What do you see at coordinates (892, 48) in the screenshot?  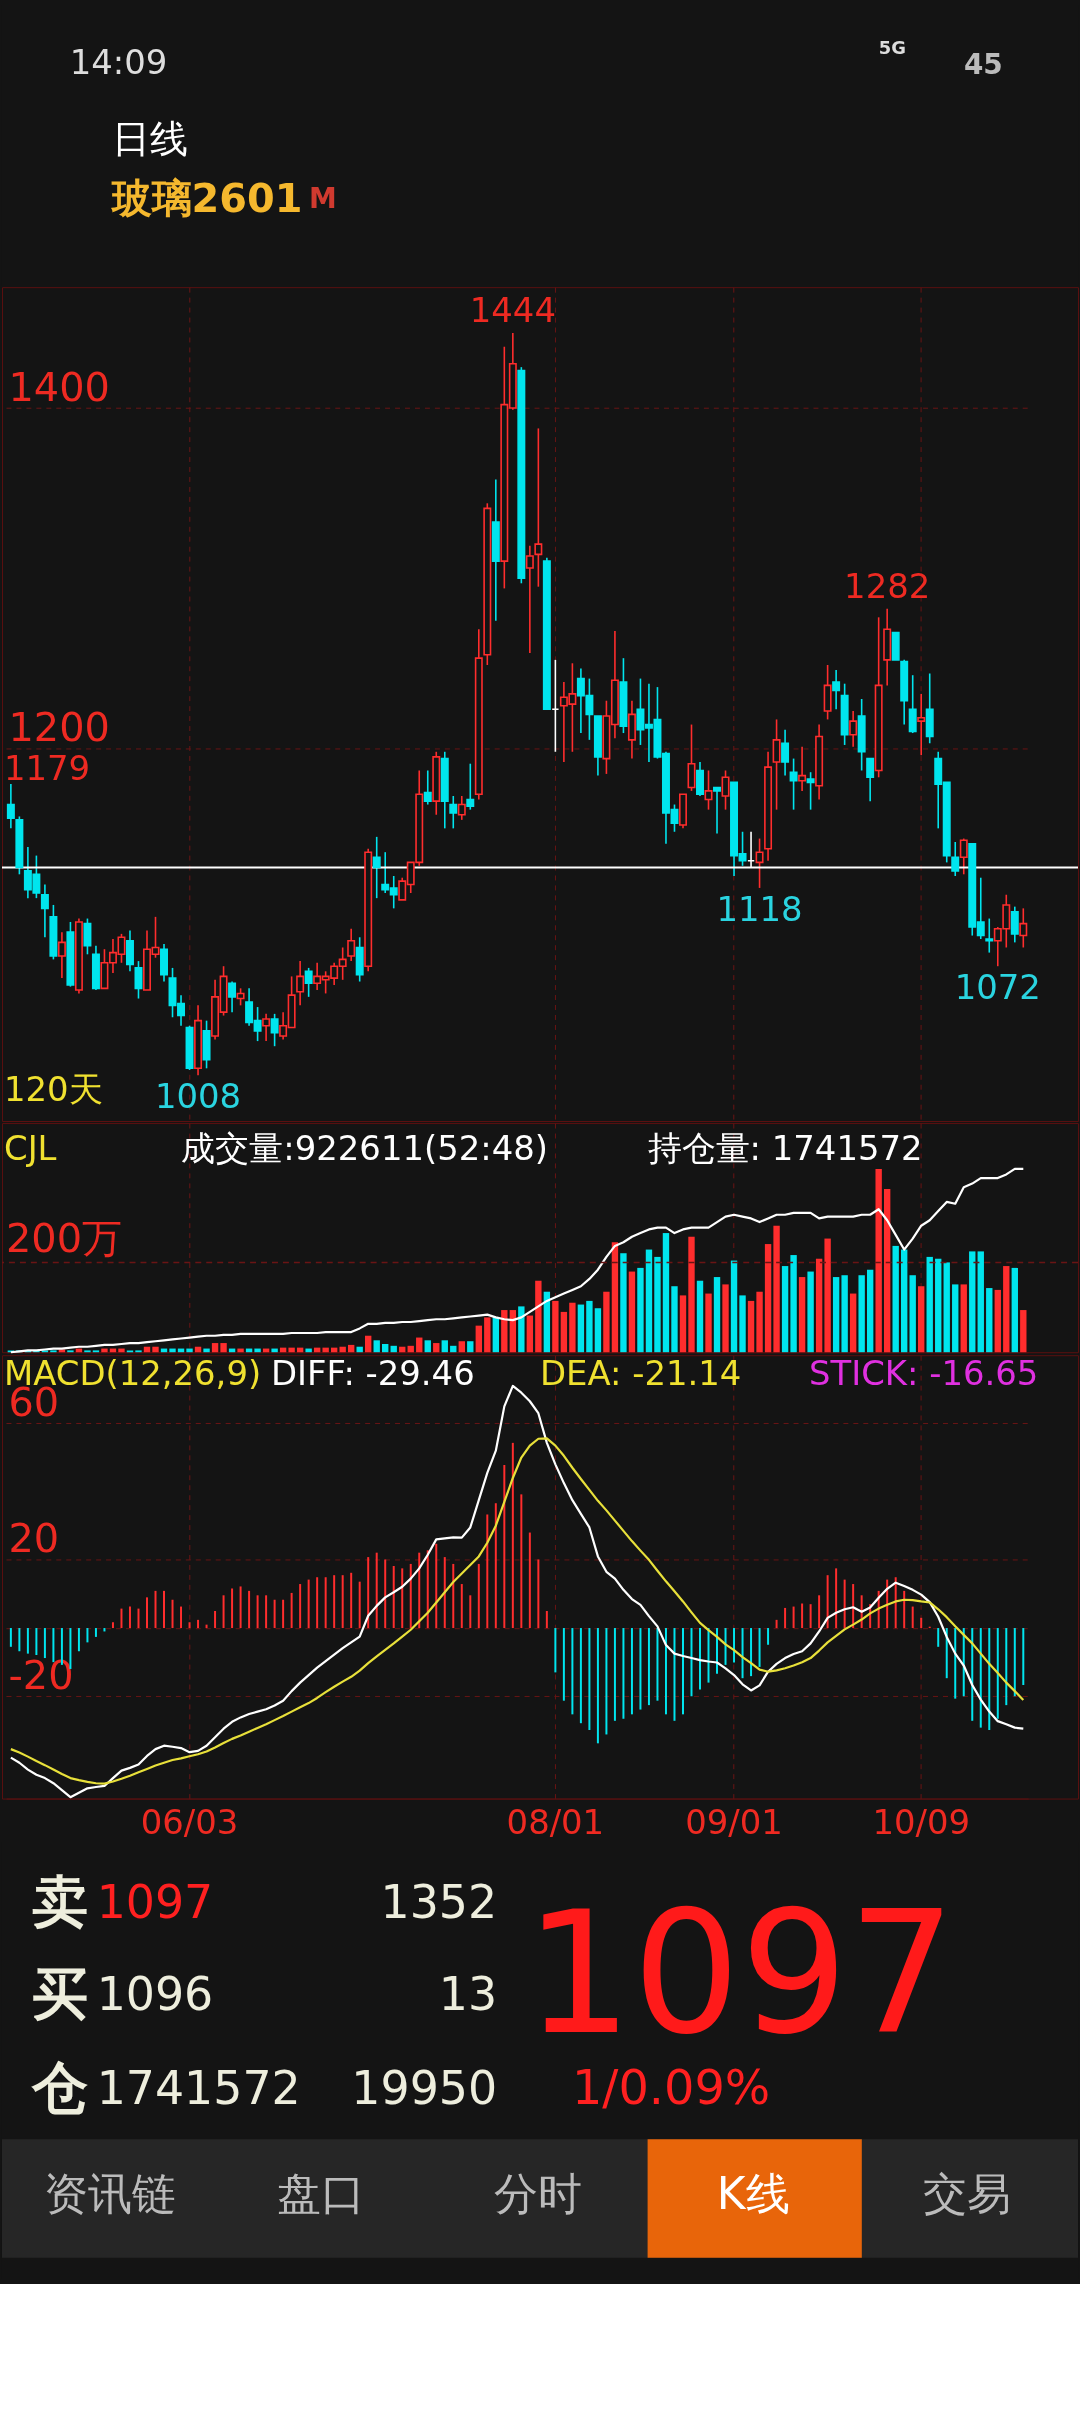 I see `text: 5G` at bounding box center [892, 48].